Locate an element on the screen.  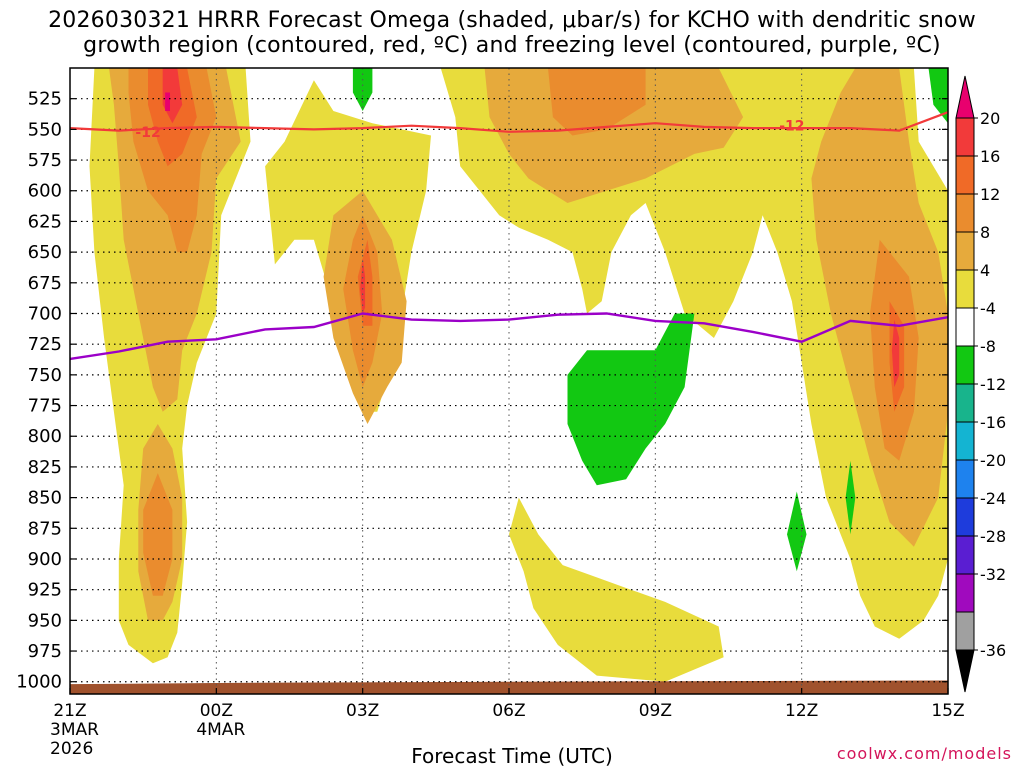
x-tick-label-00Z: 00Z is located at coordinates (216, 711).